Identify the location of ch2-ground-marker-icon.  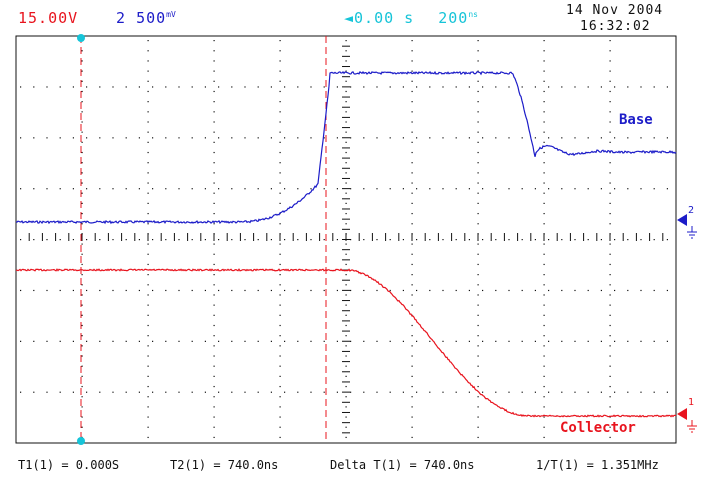
(687, 226).